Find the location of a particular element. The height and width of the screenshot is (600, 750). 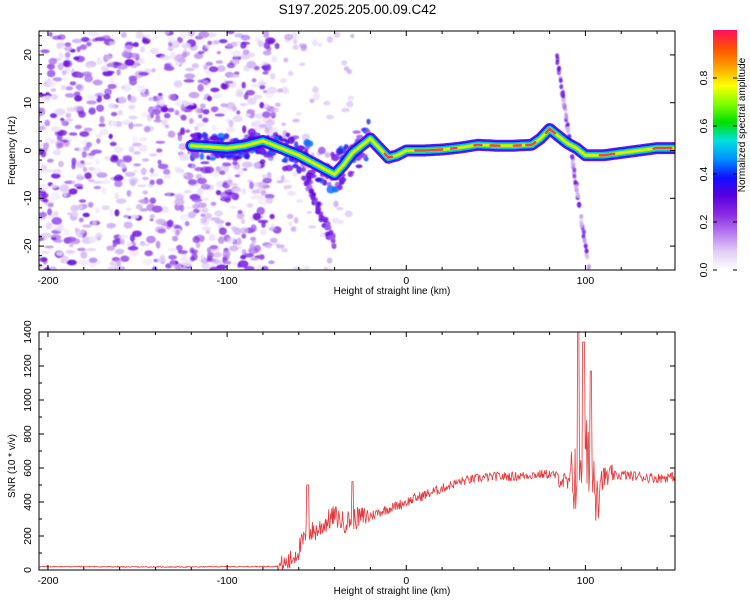

y-axis-label: Frequency (Hz) is located at coordinates (12, 150).